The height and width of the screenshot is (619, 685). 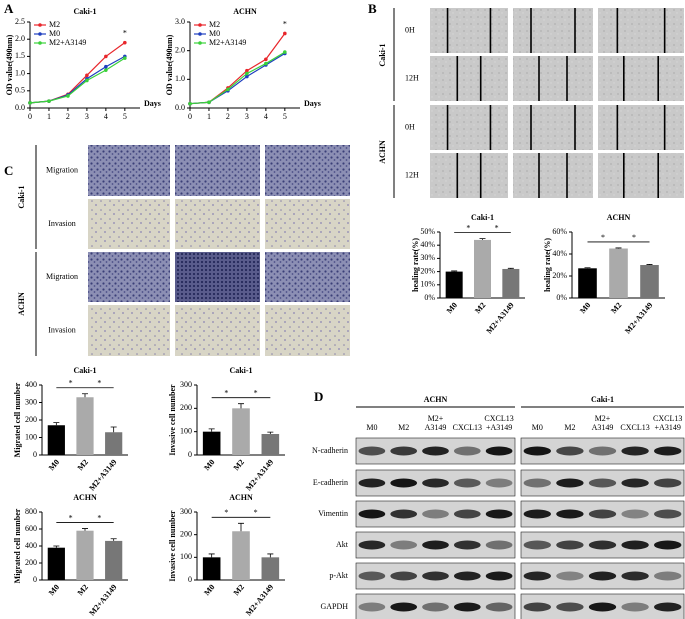 What do you see at coordinates (338, 575) in the screenshot?
I see `protein-label: p-Akt` at bounding box center [338, 575].